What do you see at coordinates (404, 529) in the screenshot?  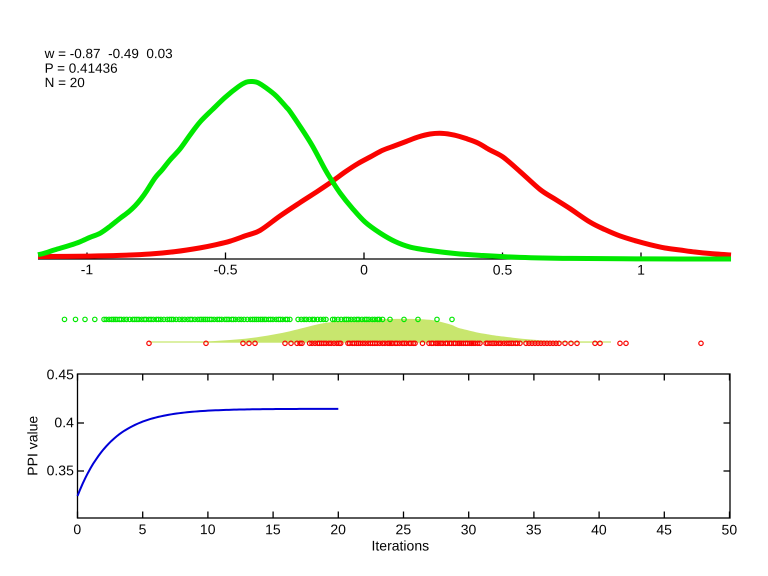 I see `svg-text: 25` at bounding box center [404, 529].